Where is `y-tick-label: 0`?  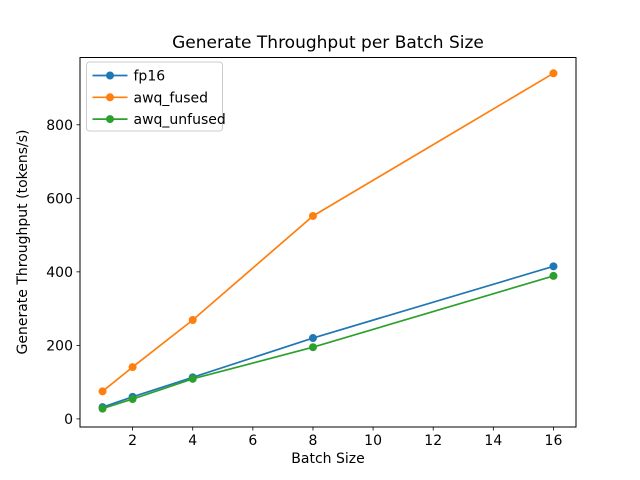
y-tick-label: 0 is located at coordinates (68, 420).